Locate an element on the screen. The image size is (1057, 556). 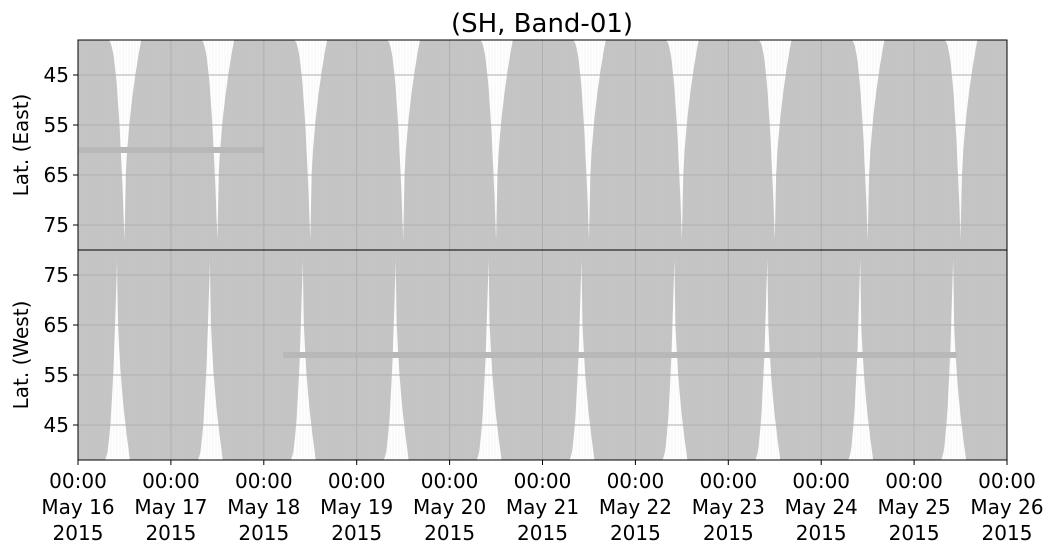
tick-label-x-time-0: 00:00 is located at coordinates (78, 481).